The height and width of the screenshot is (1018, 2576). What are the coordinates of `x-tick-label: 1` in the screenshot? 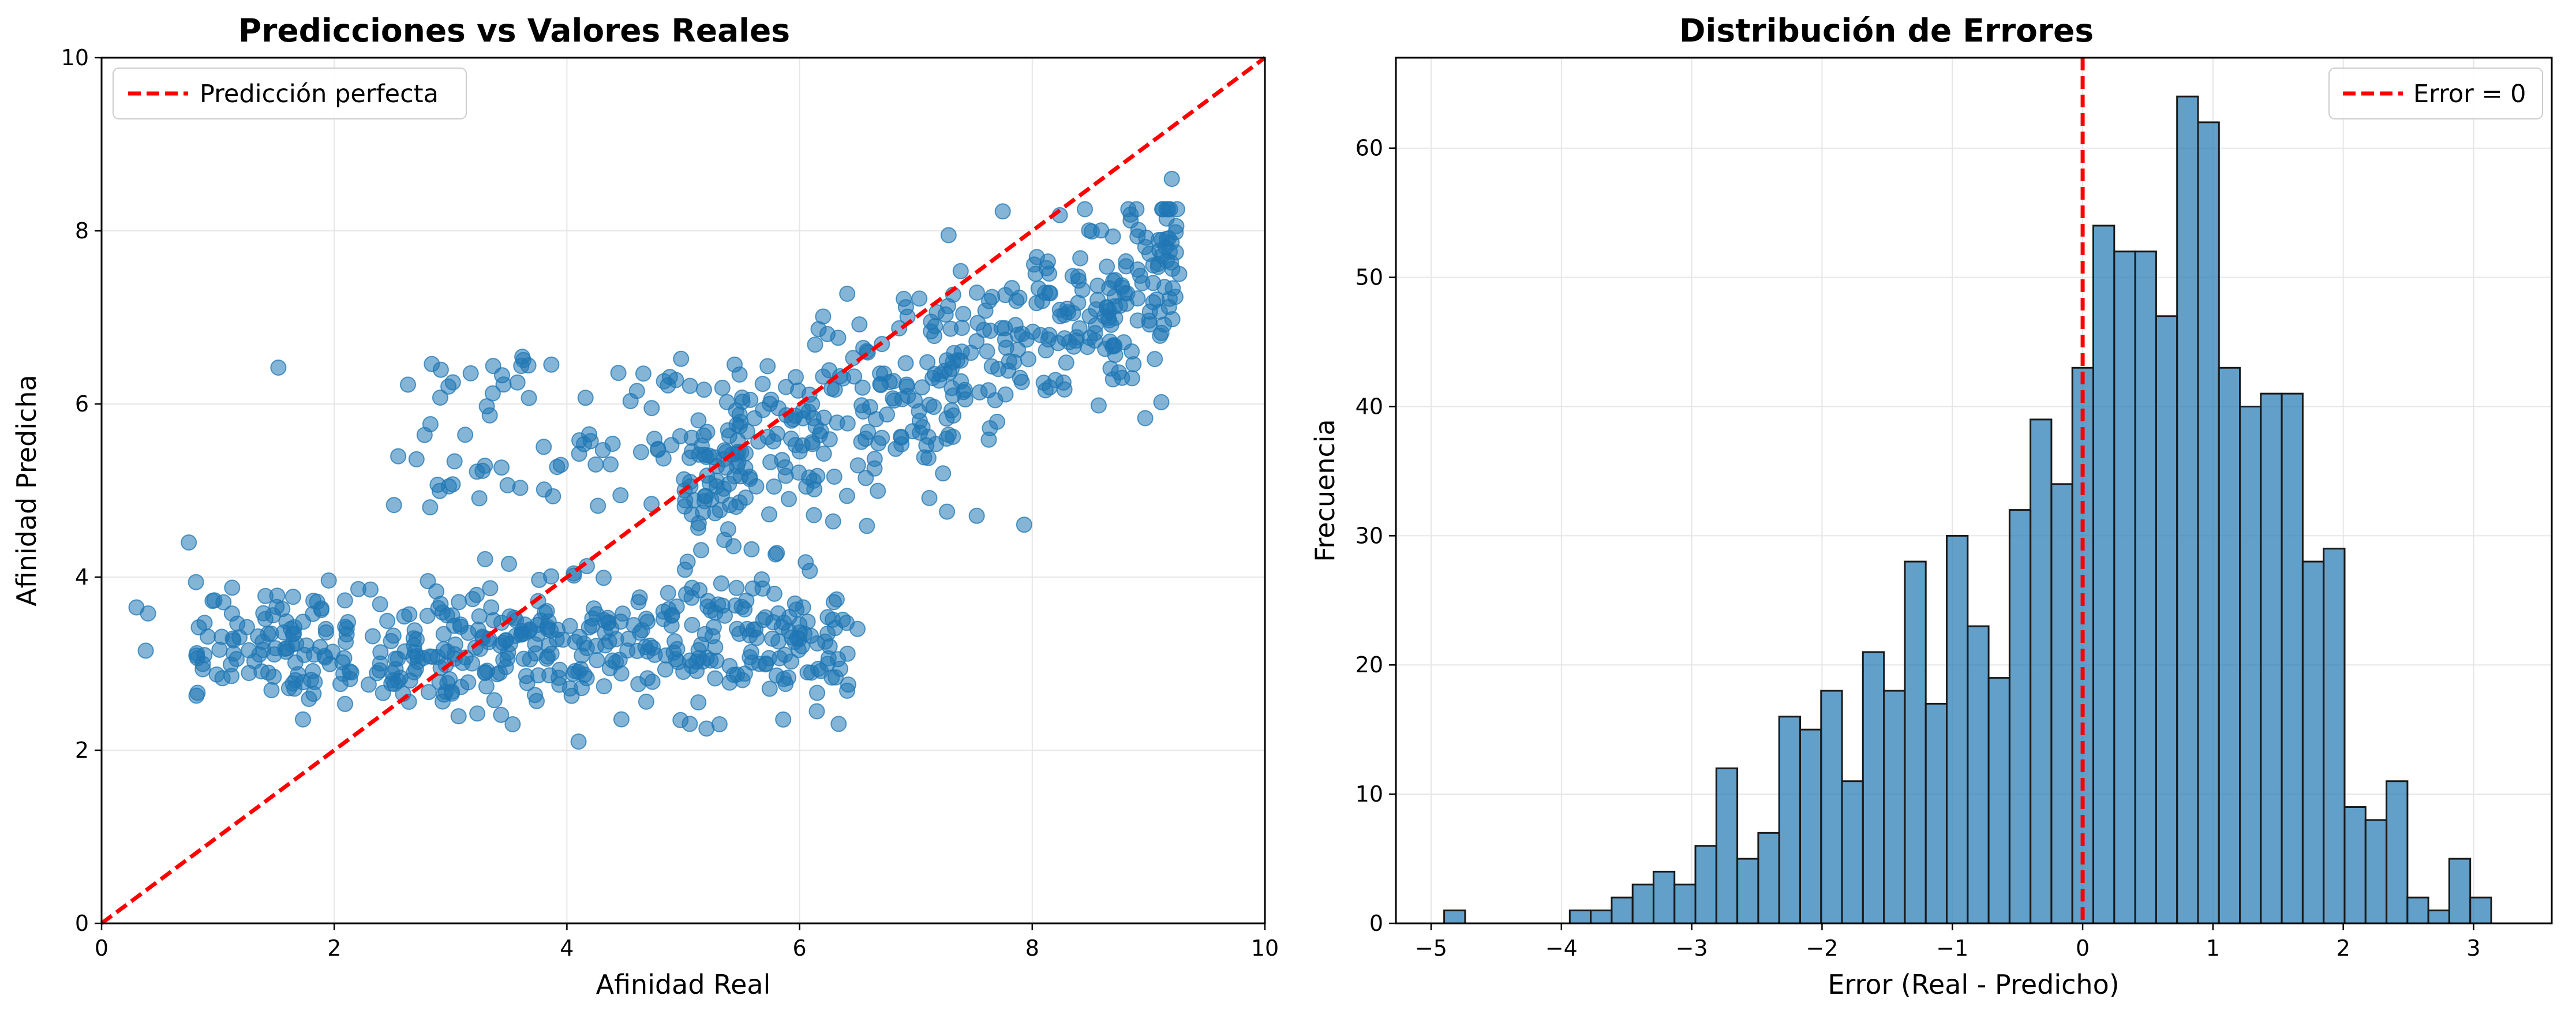 It's located at (2213, 948).